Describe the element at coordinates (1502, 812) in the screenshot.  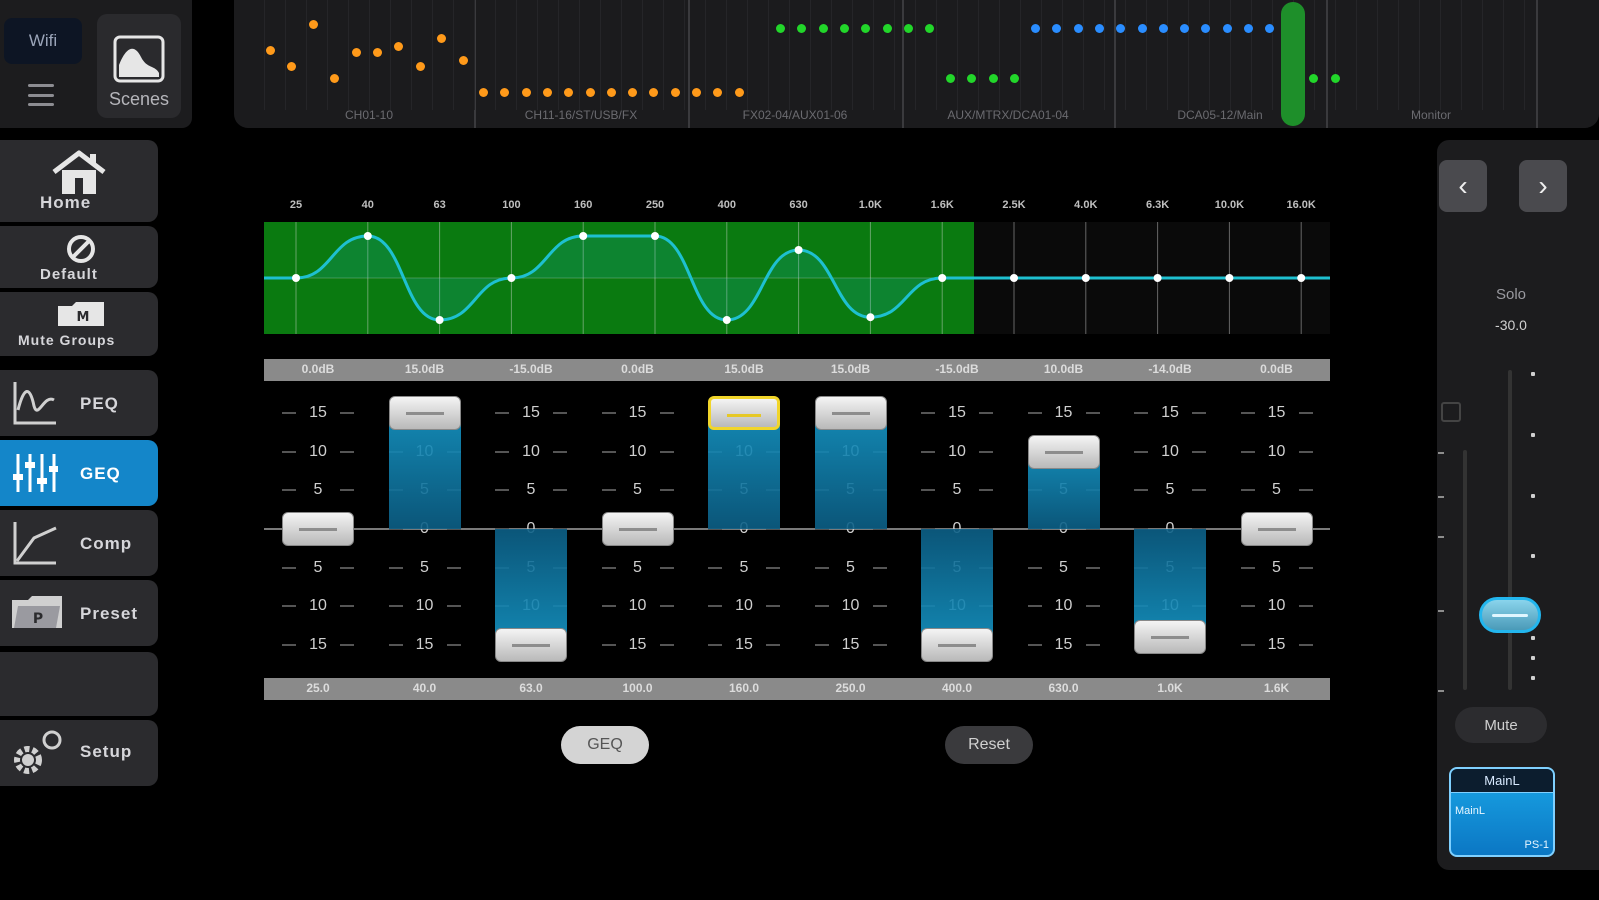
I see `channel-select-tile: MainL MainL PS-1` at that location.